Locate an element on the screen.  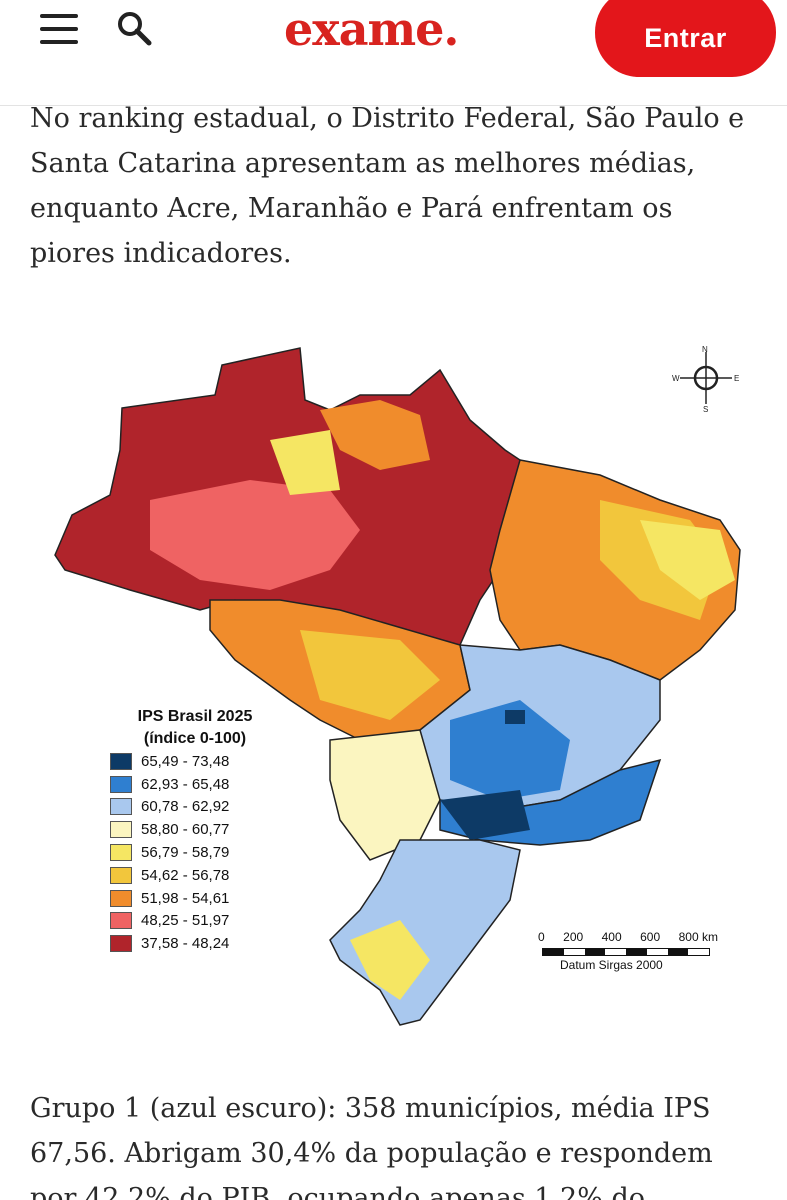
legend-item: 65,49 - 73,48 is located at coordinates (195, 761).